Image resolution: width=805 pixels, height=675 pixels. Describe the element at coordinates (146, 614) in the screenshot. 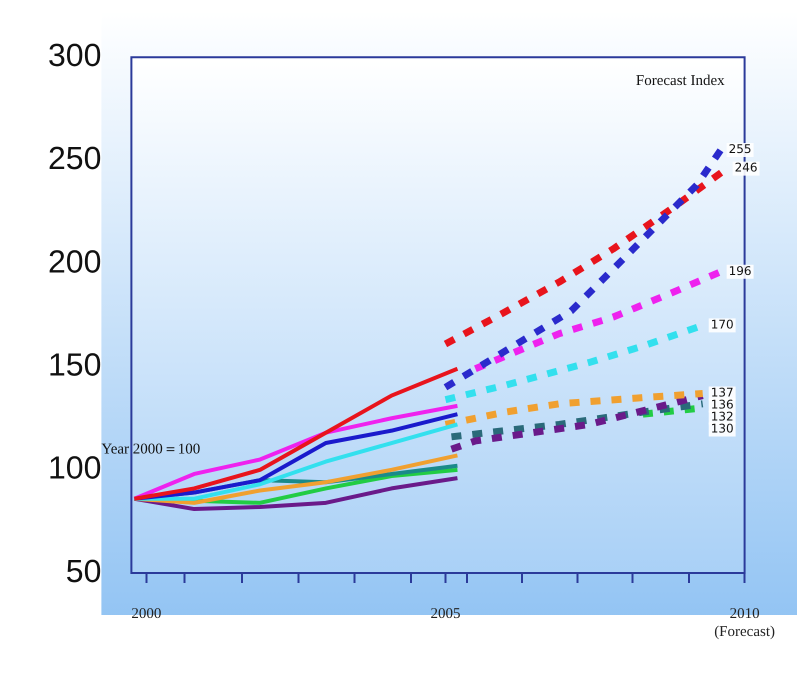

I see `x-tick-label: 2000` at that location.